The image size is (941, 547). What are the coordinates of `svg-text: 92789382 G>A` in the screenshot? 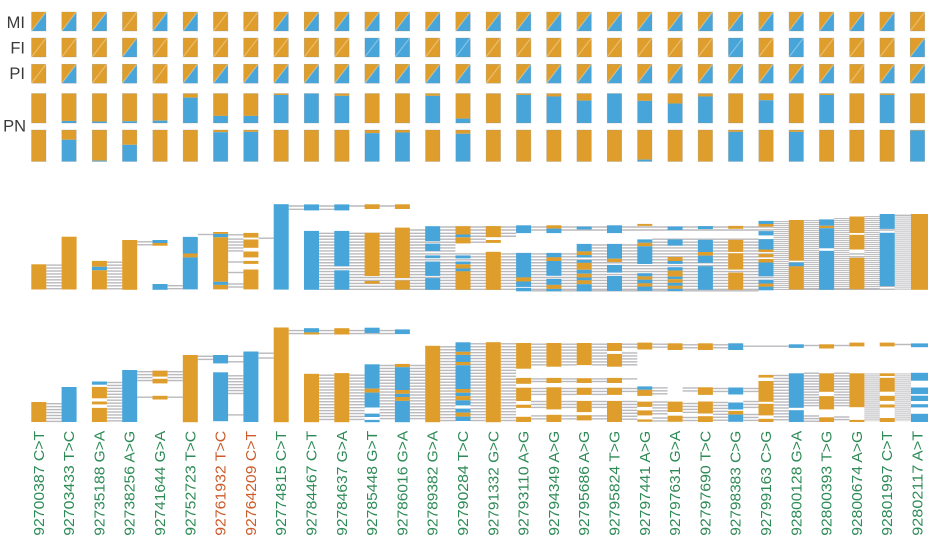 It's located at (433, 483).